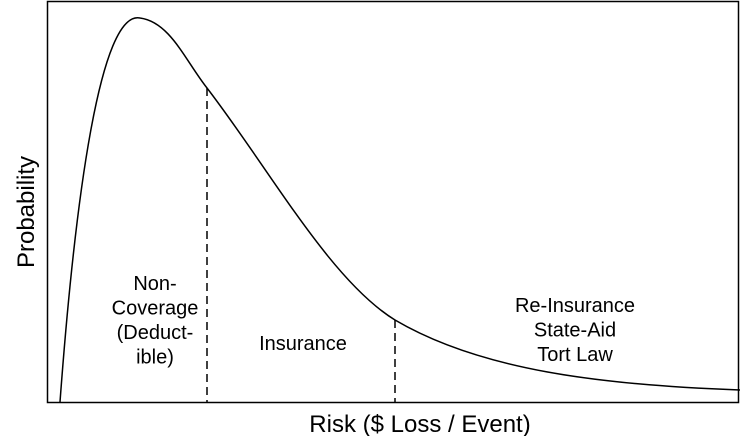 The image size is (740, 436). Describe the element at coordinates (26, 212) in the screenshot. I see `y-axis-label: Probability` at that location.